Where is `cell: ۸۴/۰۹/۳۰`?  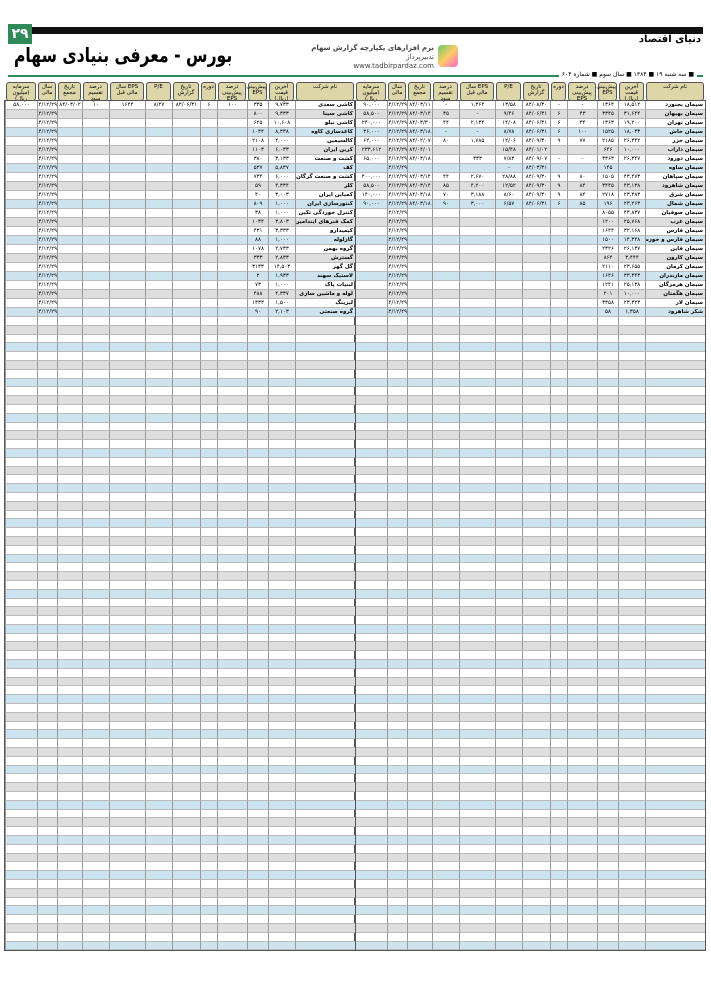
cell: ۸۴/۰۹/۳۰ is located at coordinates (536, 177).